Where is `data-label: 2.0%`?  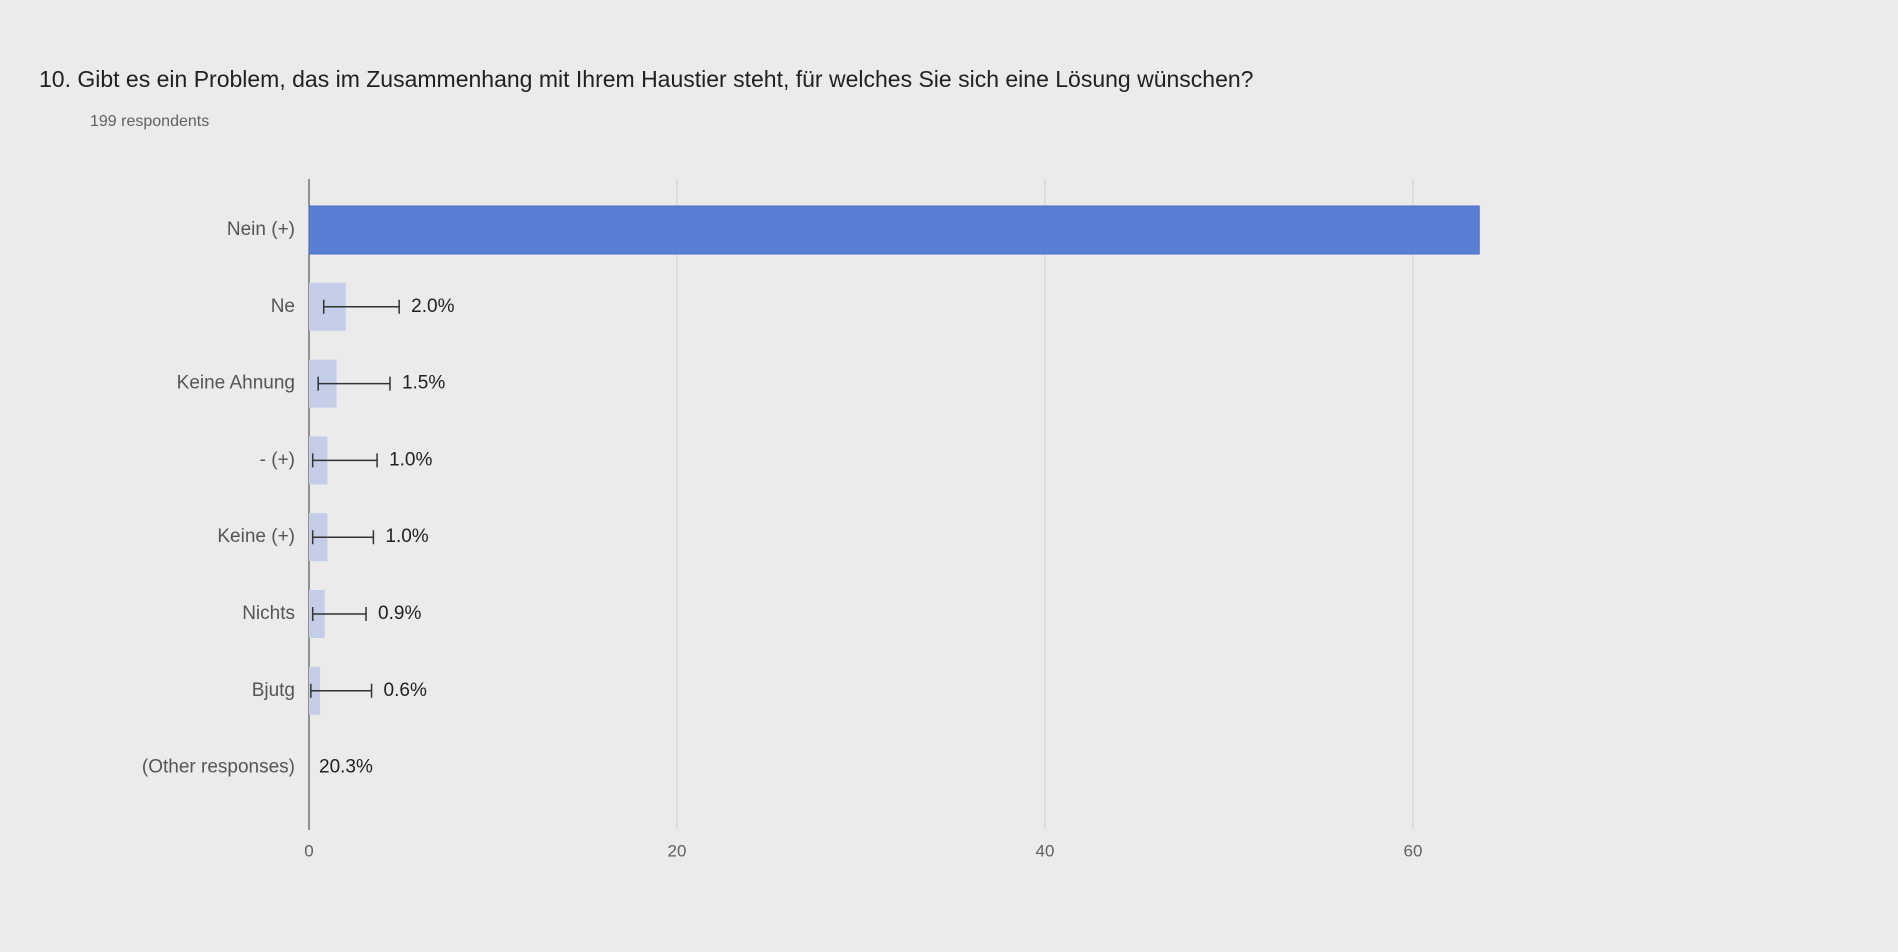 data-label: 2.0% is located at coordinates (432, 306).